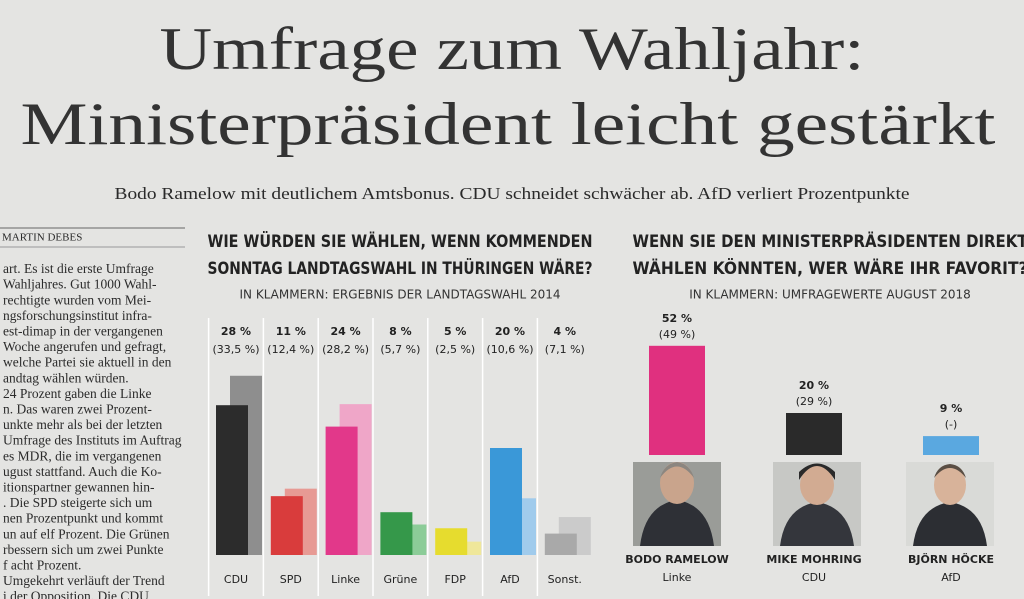 The image size is (1024, 599). What do you see at coordinates (290, 349) in the screenshot?
I see `previous-value-label: (12,4 %)` at bounding box center [290, 349].